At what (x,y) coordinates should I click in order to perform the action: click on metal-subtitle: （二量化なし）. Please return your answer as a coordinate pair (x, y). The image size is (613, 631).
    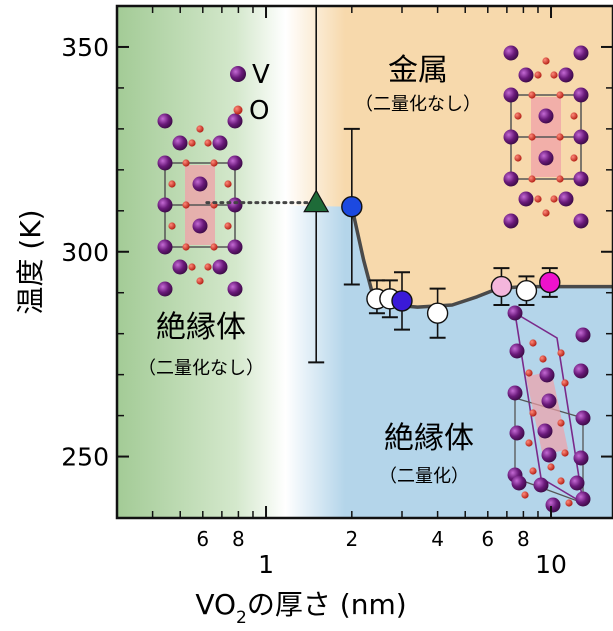
    Looking at the image, I should click on (418, 104).